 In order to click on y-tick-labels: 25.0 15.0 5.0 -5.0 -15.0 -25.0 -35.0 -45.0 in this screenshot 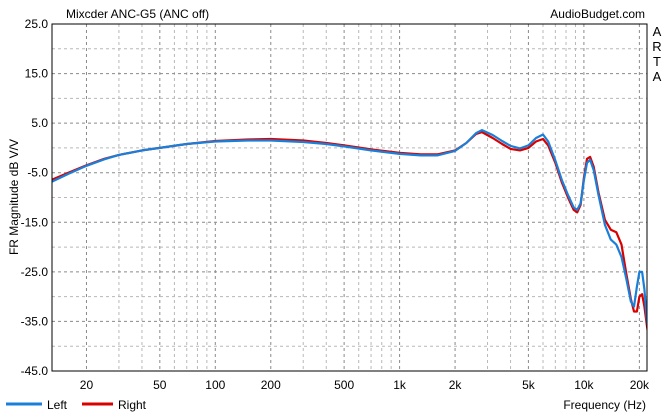, I will do `click(35, 197)`.